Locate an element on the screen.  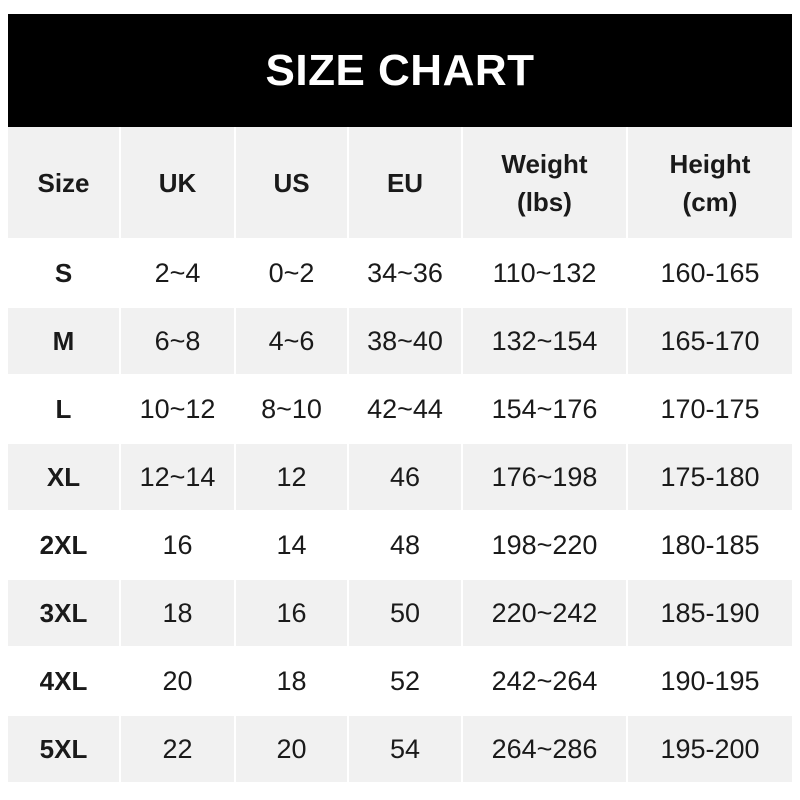
table-cell: 165-170 is located at coordinates (709, 341).